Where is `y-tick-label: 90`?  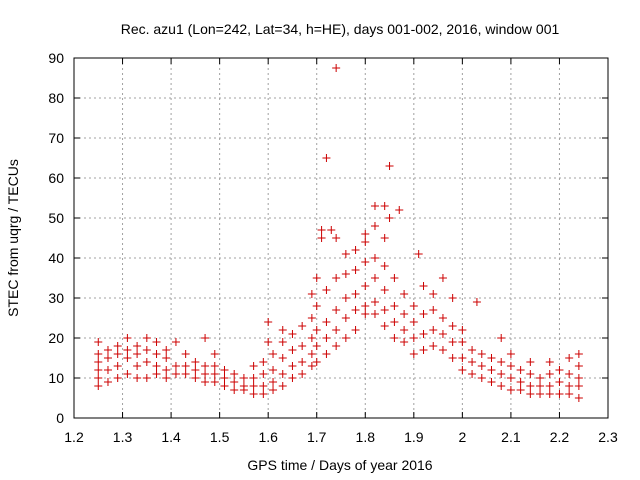 y-tick-label: 90 is located at coordinates (56, 58).